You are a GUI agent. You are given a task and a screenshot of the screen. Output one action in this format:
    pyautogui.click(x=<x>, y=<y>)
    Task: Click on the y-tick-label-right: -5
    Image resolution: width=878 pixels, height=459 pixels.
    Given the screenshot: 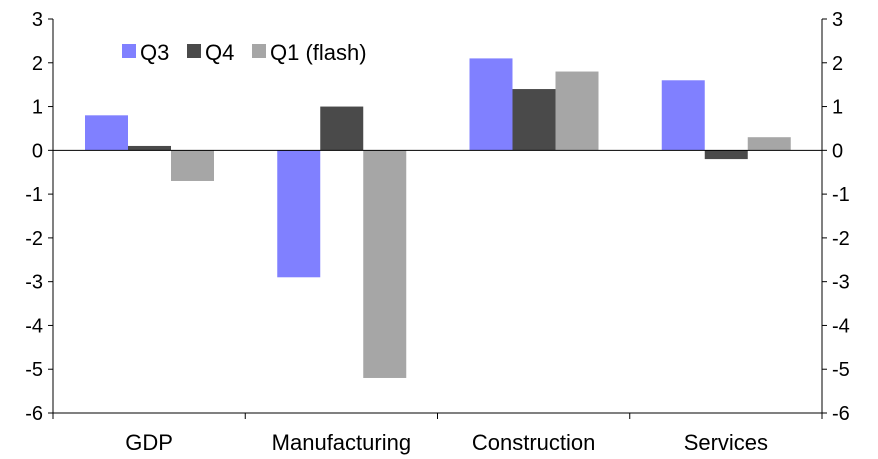 What is the action you would take?
    pyautogui.click(x=841, y=370)
    